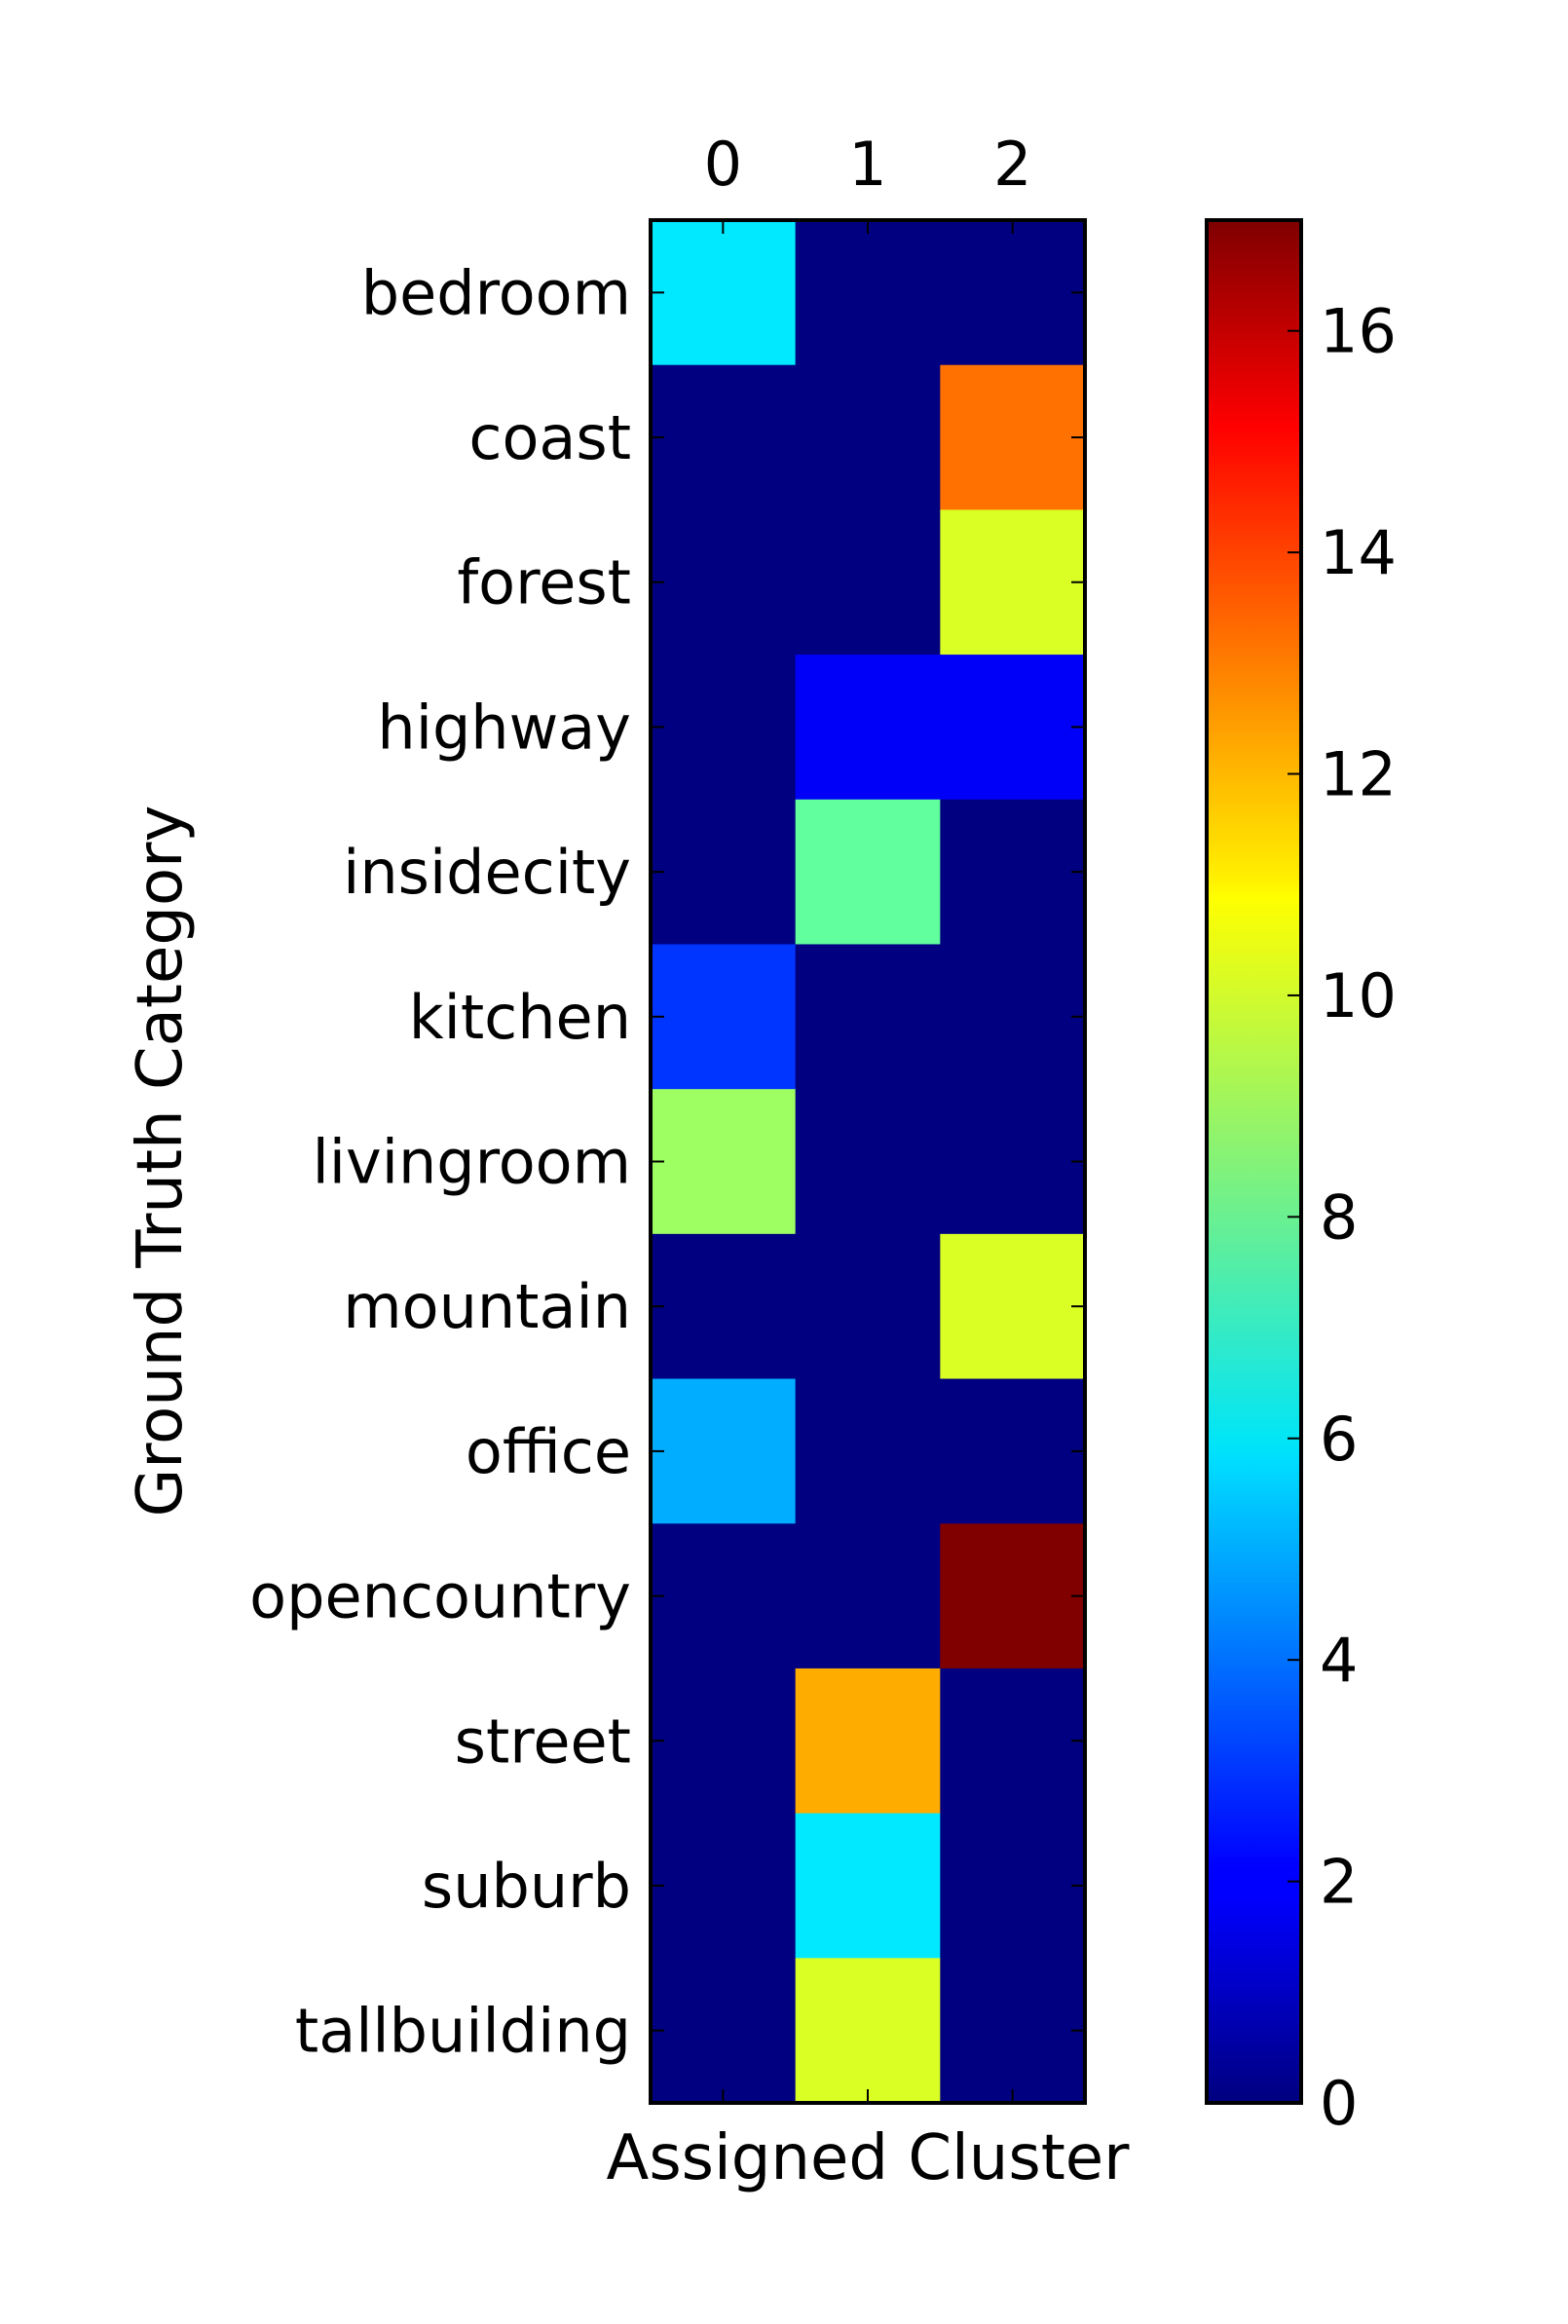  What do you see at coordinates (1339, 1882) in the screenshot?
I see `colorbar-tick-label: 2` at bounding box center [1339, 1882].